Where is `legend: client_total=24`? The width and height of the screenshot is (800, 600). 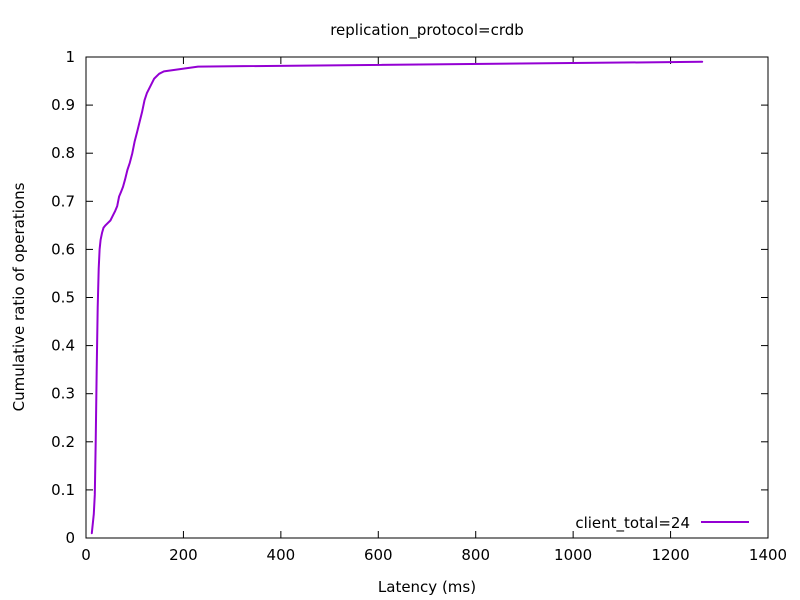
legend: client_total=24 is located at coordinates (662, 523).